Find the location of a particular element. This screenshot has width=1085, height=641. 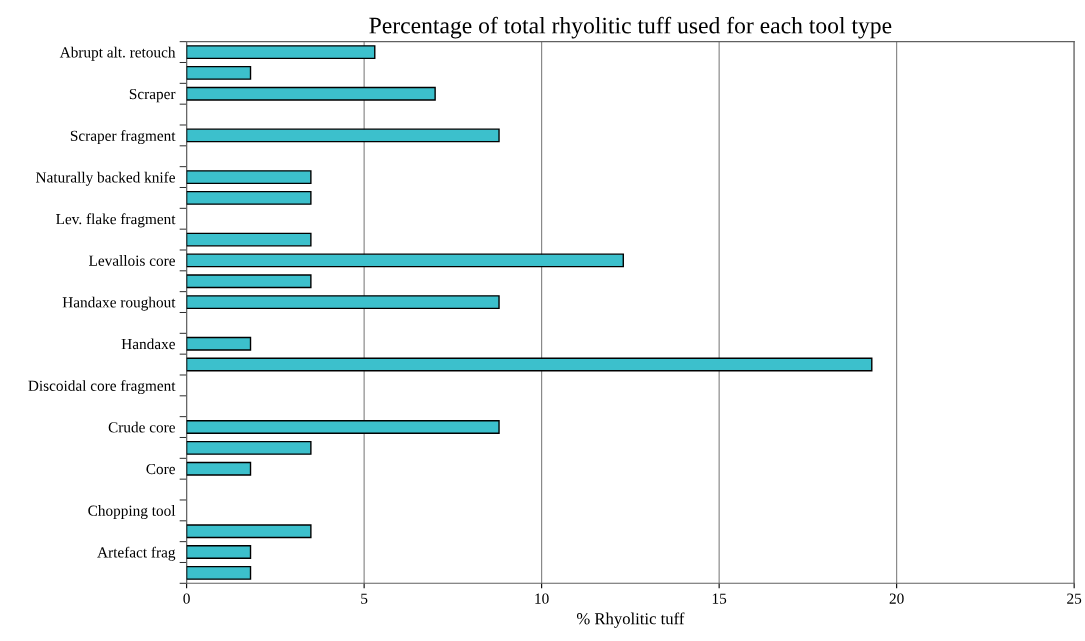

y-tick-label: Scraper fragment is located at coordinates (123, 137).